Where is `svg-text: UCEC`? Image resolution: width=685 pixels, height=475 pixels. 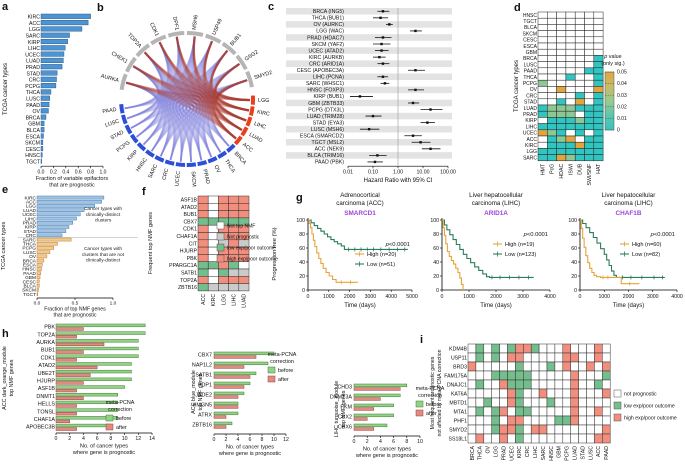
svg-text: UCEC is located at coordinates (512, 453).